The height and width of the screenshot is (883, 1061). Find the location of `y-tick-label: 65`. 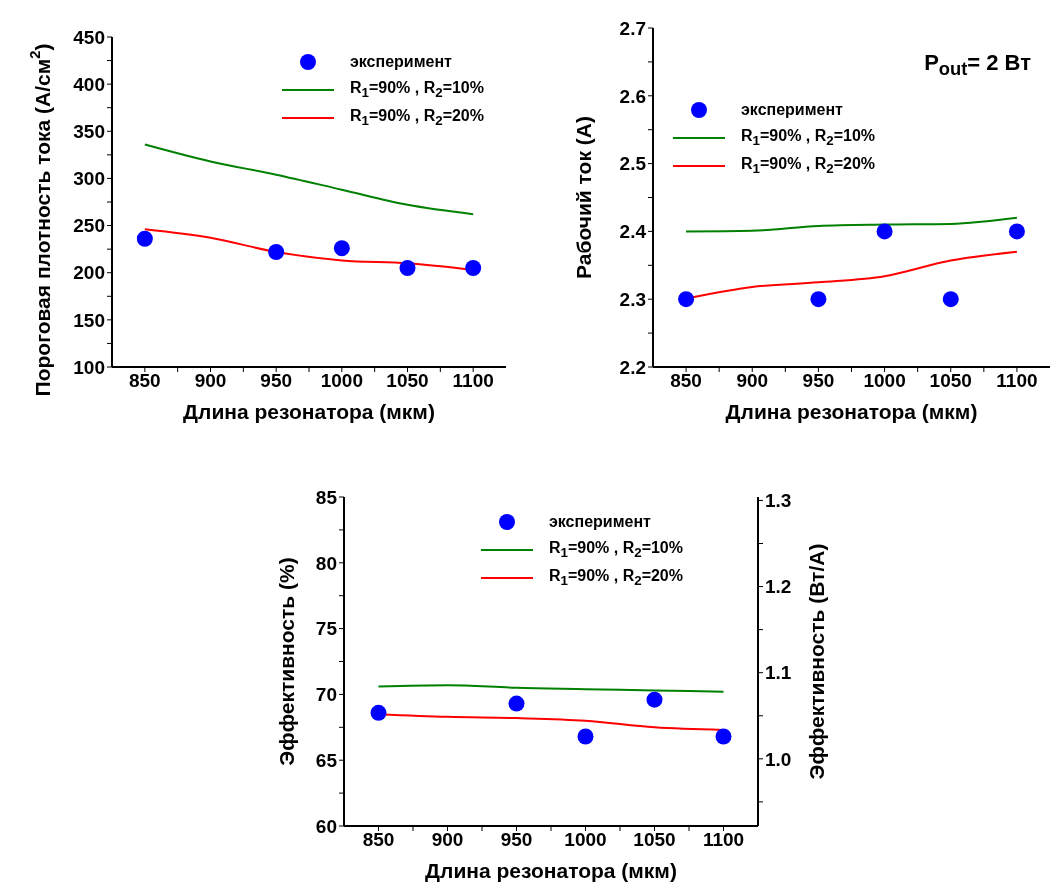

y-tick-label: 65 is located at coordinates (326, 760).